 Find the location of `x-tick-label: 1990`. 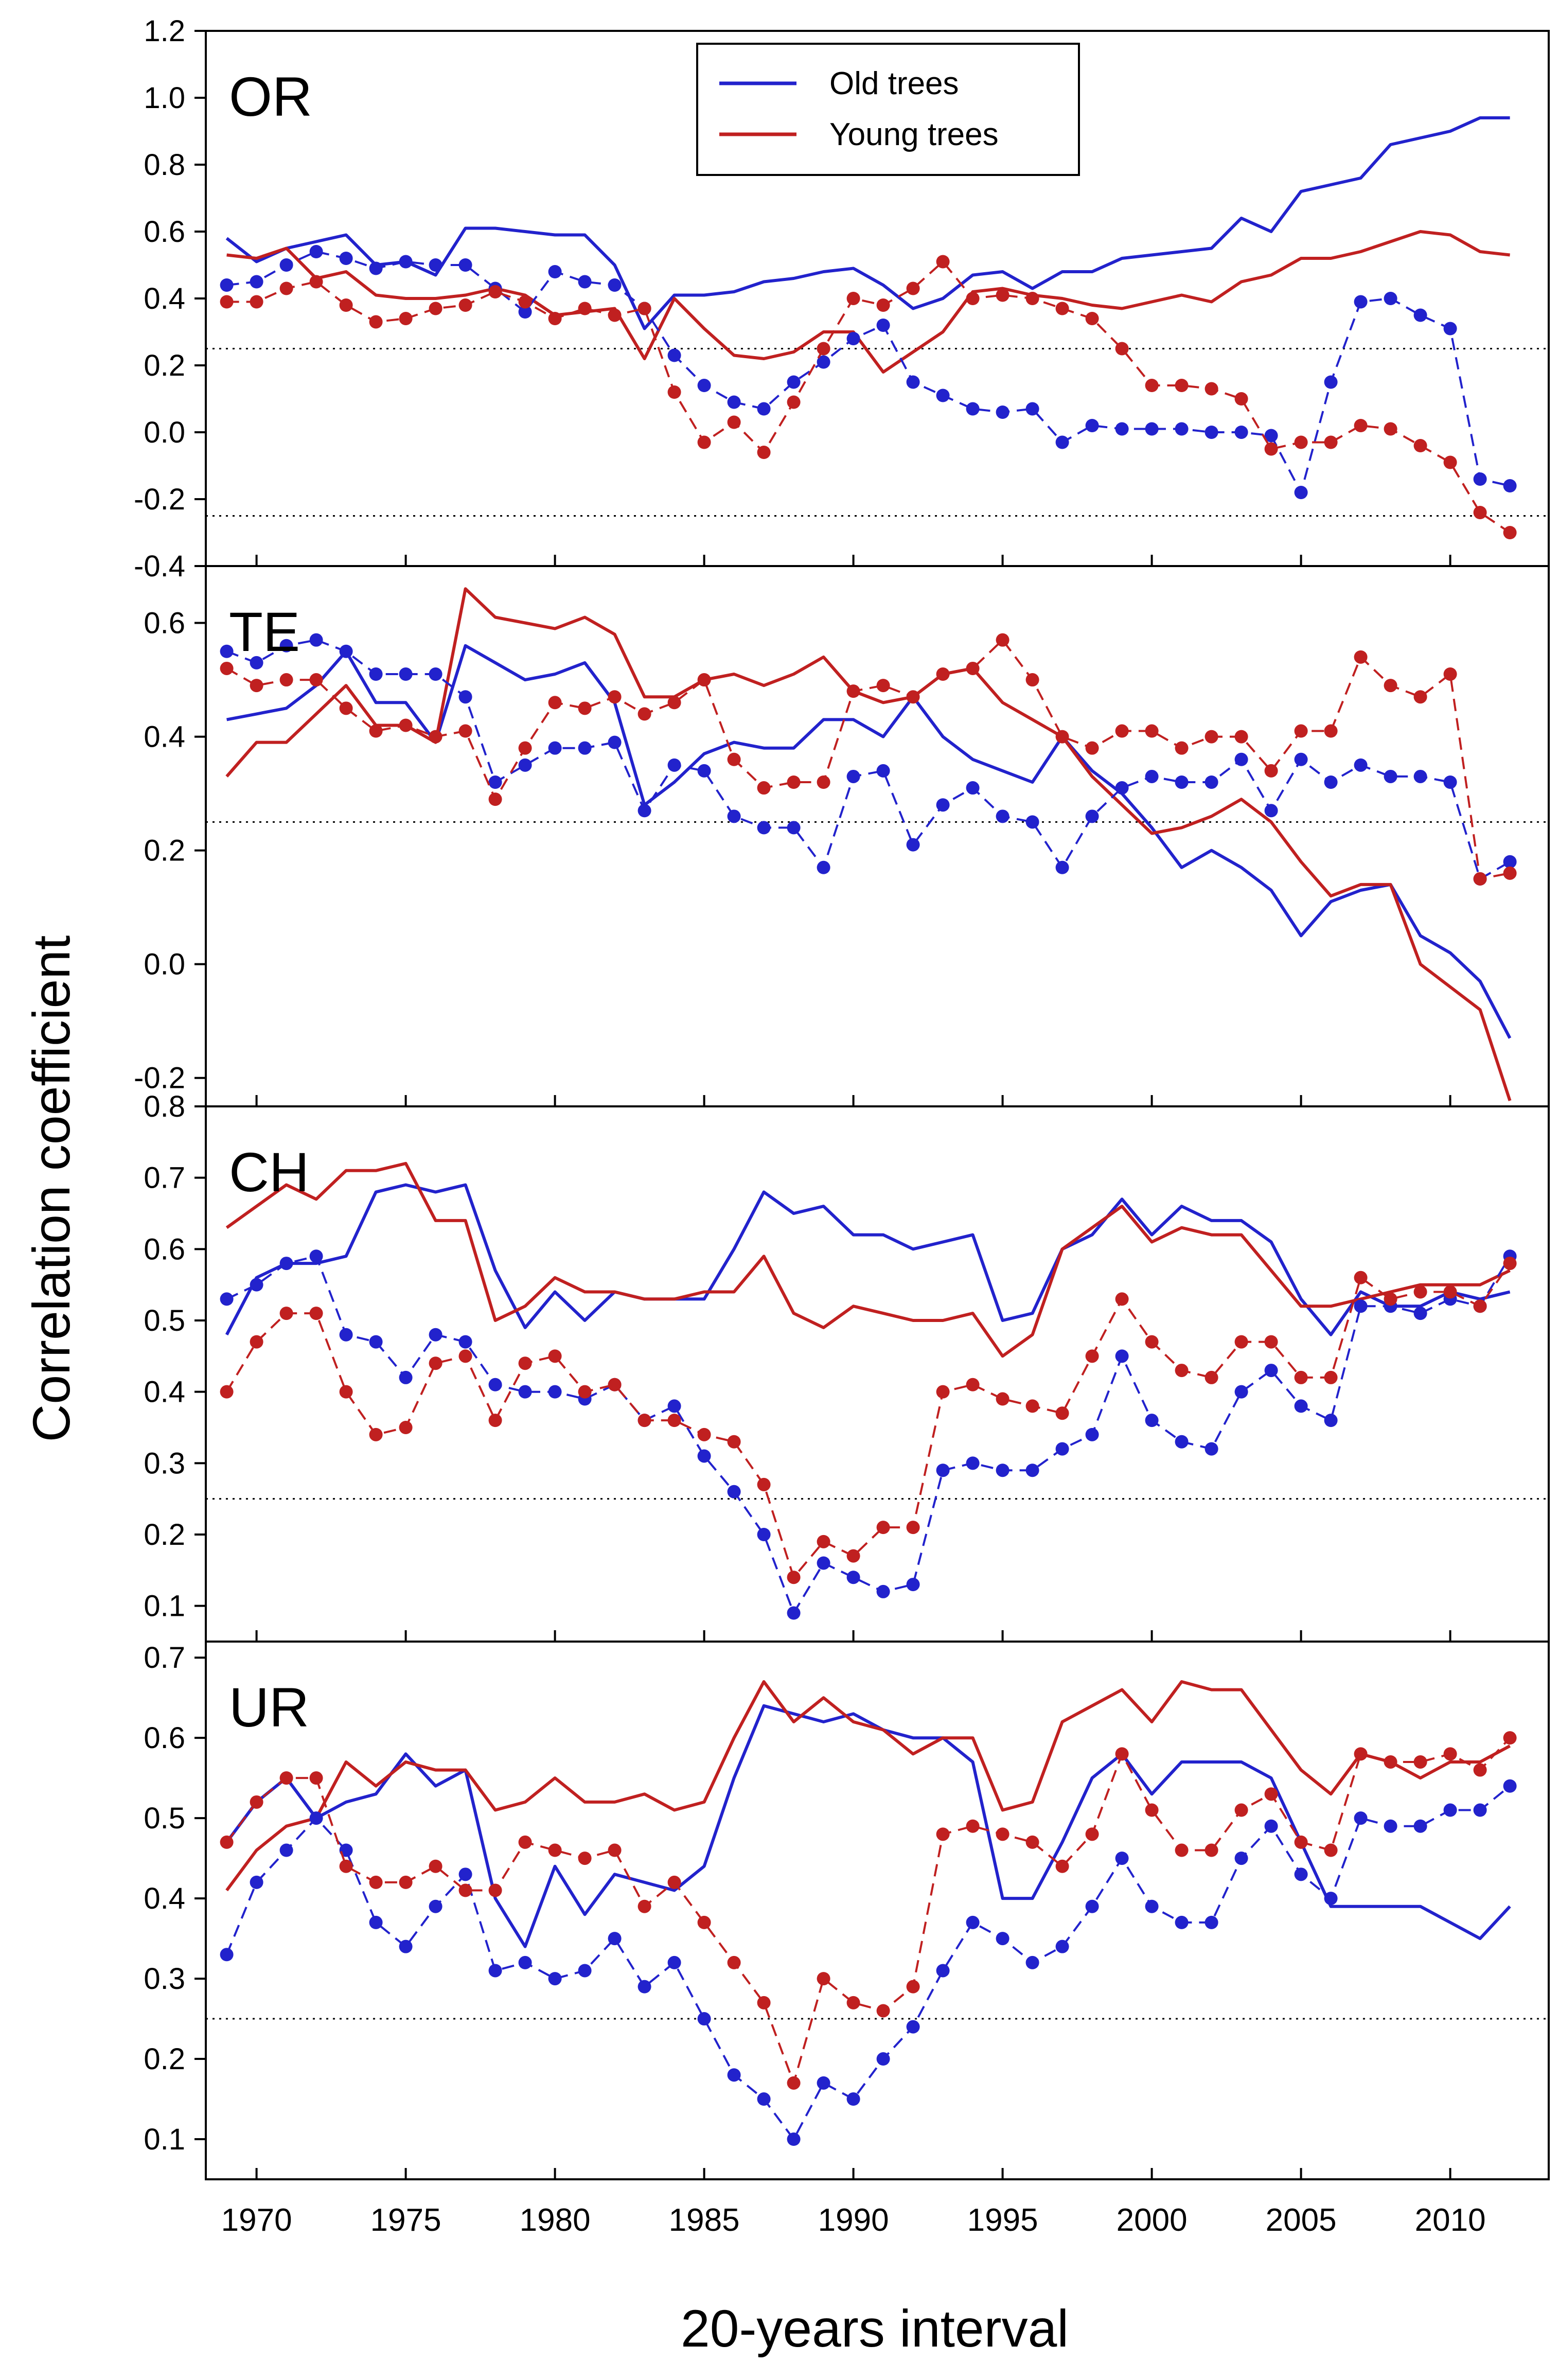

x-tick-label: 1990 is located at coordinates (853, 2220).